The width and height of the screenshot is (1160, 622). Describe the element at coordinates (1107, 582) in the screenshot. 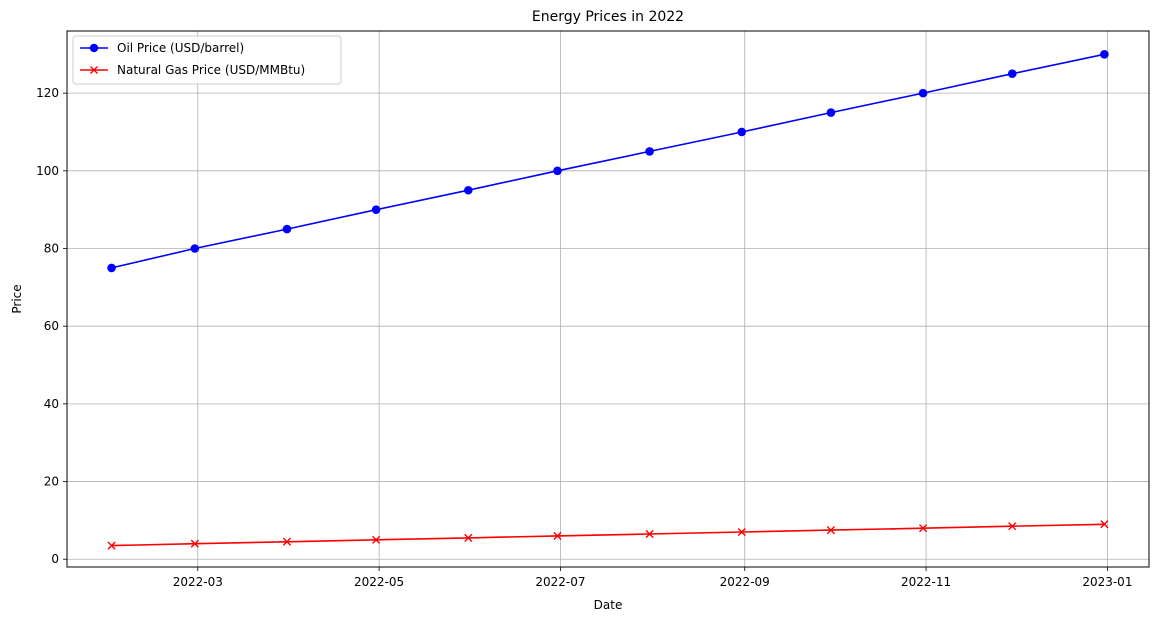

I see `x-tick-label: 2023-01` at that location.